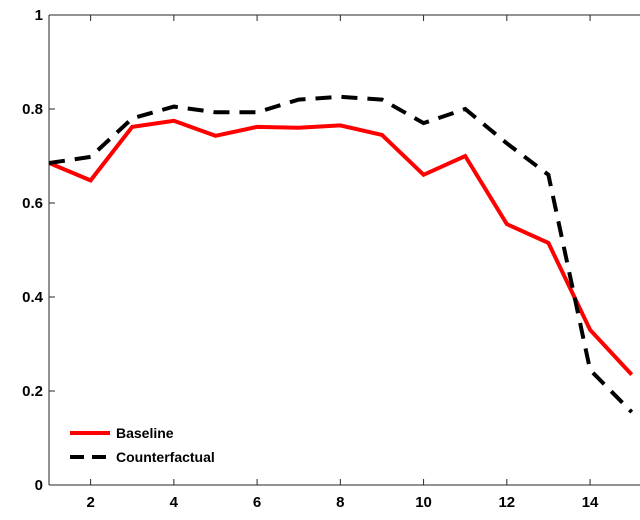 The width and height of the screenshot is (640, 520). Describe the element at coordinates (506, 502) in the screenshot. I see `x-tick-label: 12` at that location.